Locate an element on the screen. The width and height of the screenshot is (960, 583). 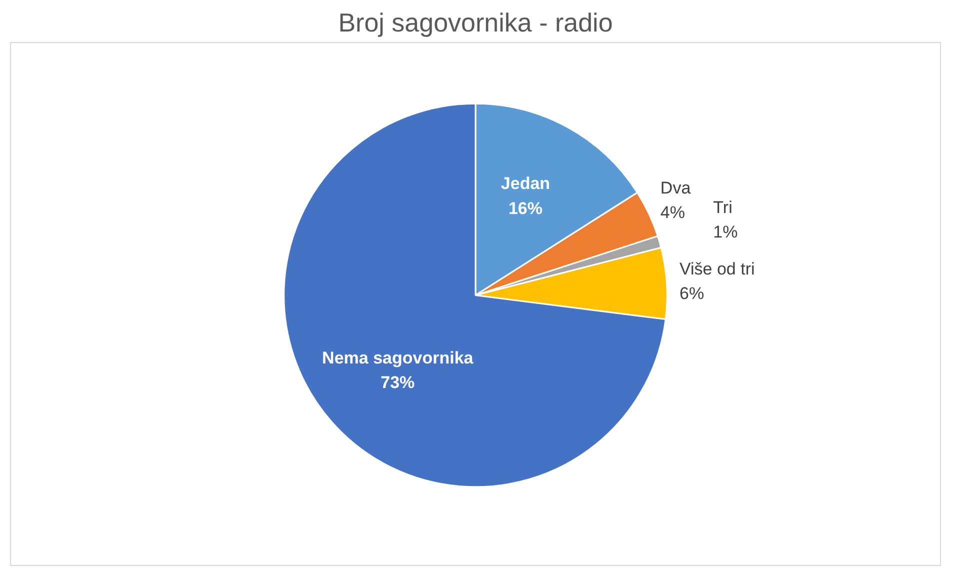
chart-title: Broj sagovornika - radio is located at coordinates (475, 23).